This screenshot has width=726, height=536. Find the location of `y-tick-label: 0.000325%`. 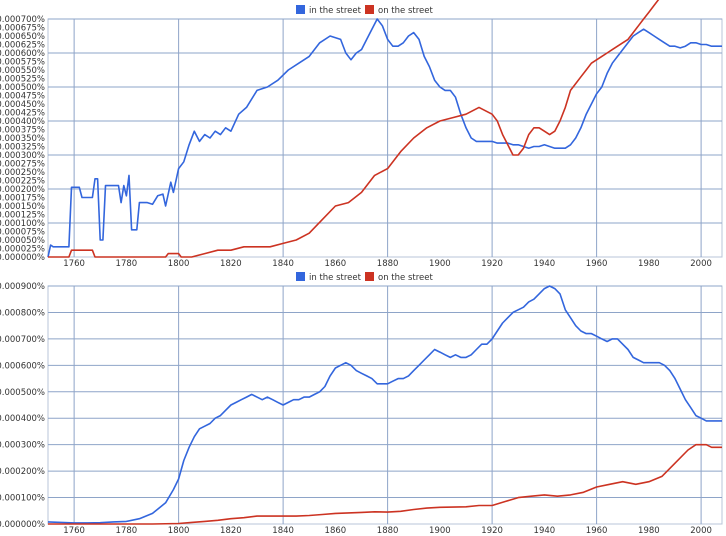

y-tick-label: 0.000325% is located at coordinates (22, 148).